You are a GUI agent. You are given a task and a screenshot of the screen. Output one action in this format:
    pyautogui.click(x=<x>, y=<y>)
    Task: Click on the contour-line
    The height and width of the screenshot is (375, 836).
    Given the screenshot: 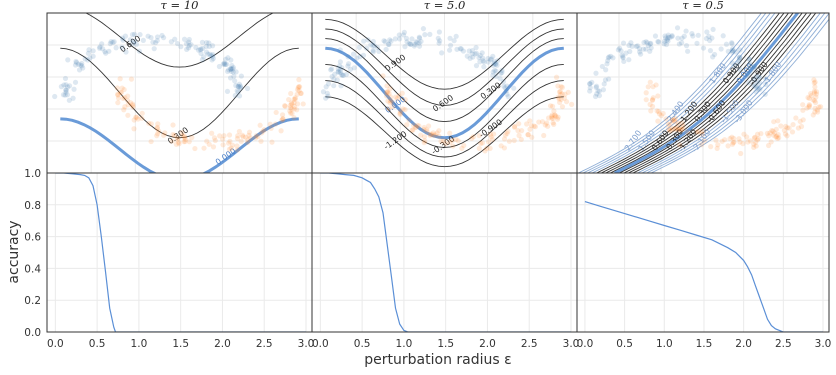 What is the action you would take?
    pyautogui.click(x=444, y=80)
    